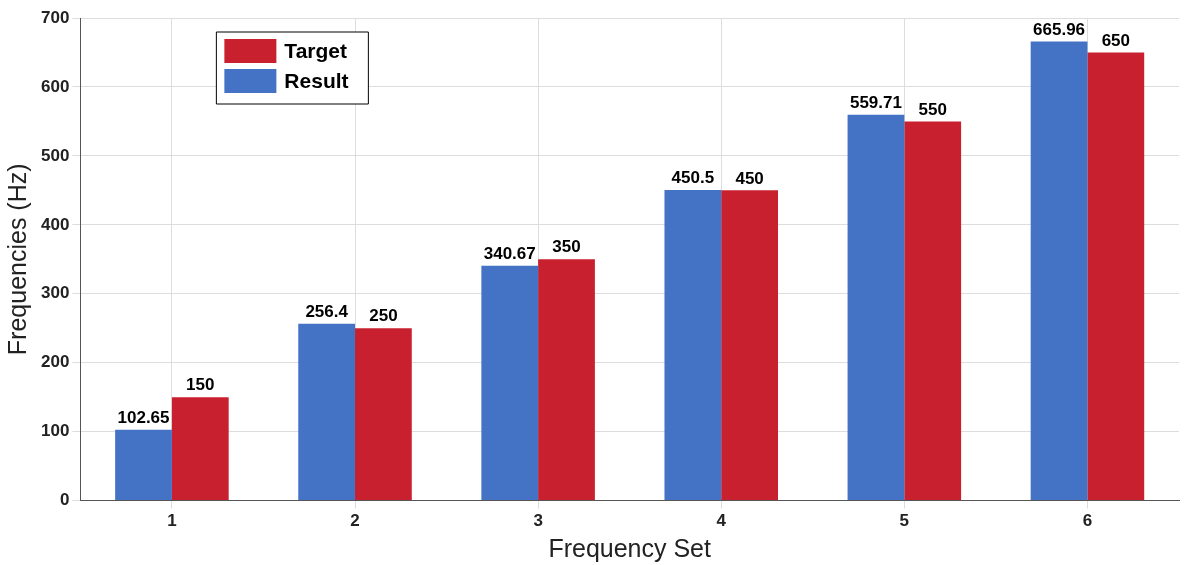  Describe the element at coordinates (55, 362) in the screenshot. I see `y-tick-label: 200` at that location.